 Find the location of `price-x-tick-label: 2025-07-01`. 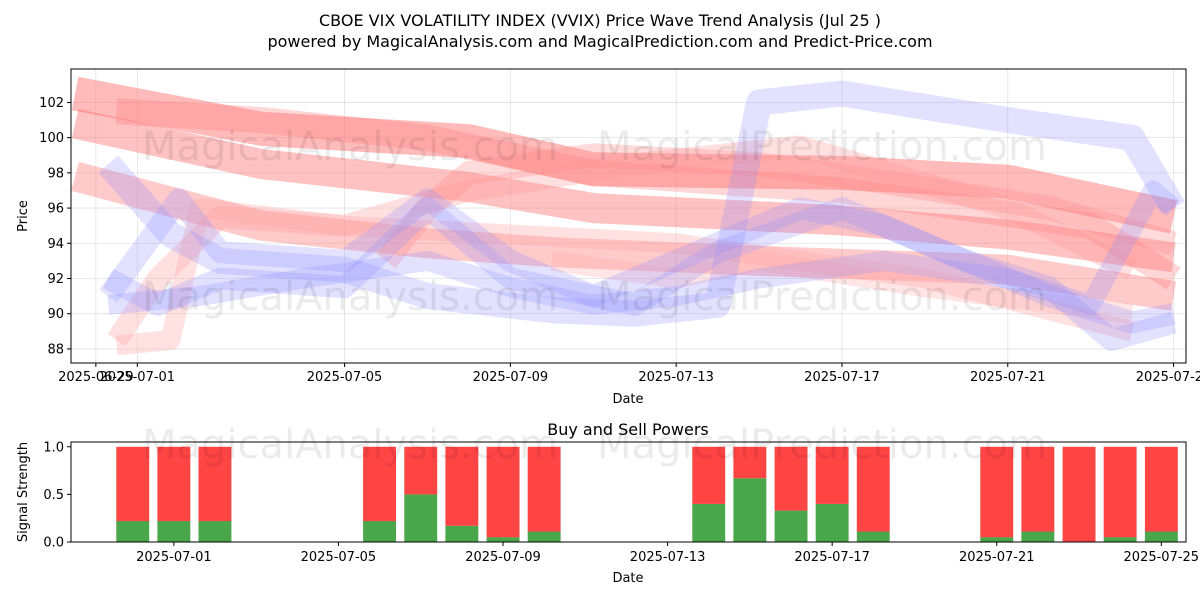

price-x-tick-label: 2025-07-01 is located at coordinates (138, 377).